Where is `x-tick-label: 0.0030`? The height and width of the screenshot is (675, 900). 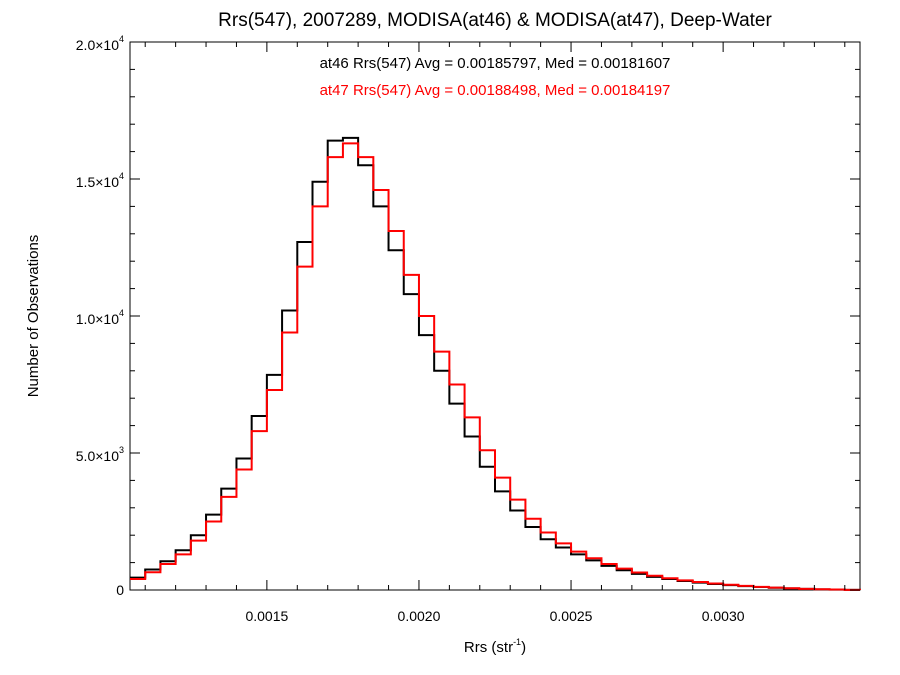
x-tick-label: 0.0030 is located at coordinates (723, 616).